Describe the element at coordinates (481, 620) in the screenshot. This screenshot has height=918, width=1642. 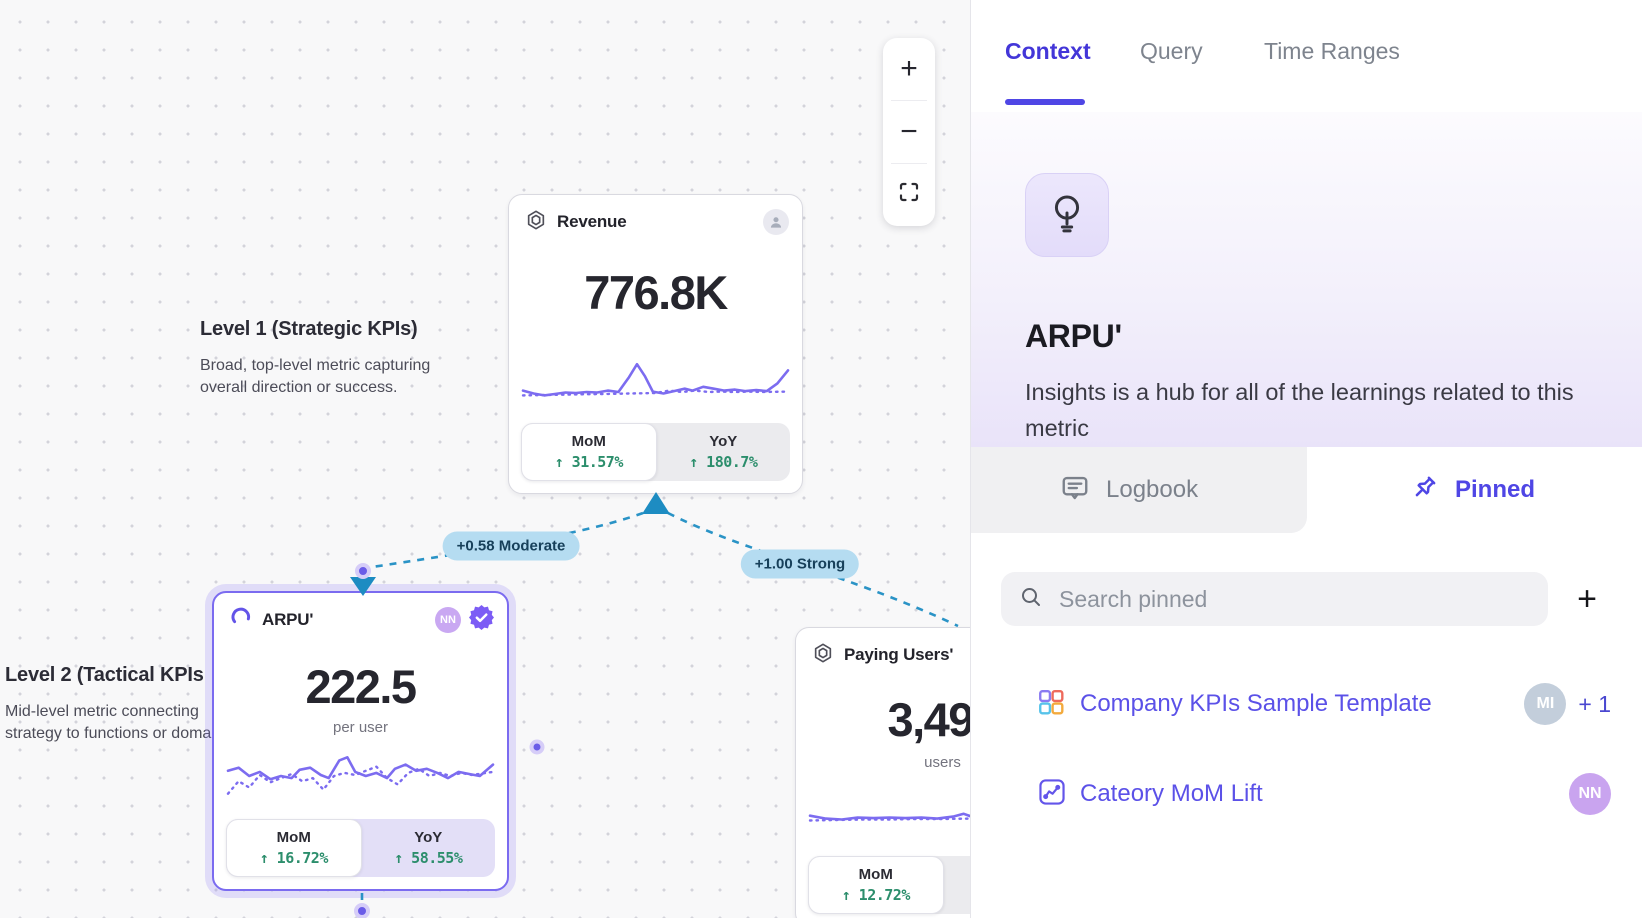
I see `verified-badge-icon` at that location.